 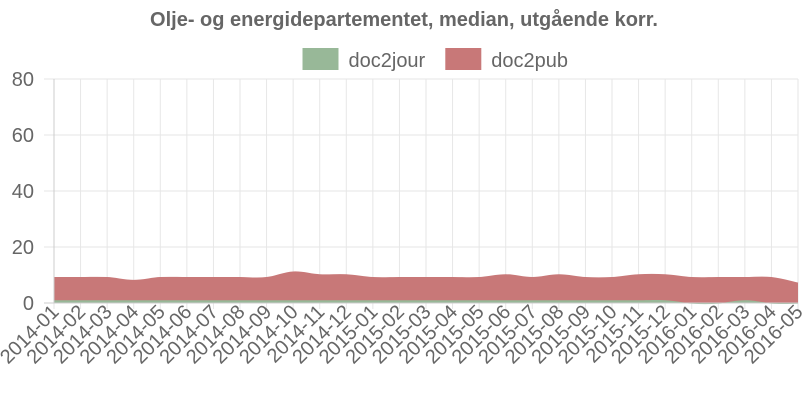 I want to click on legend: doc2jour doc2pub, so click(x=435, y=60).